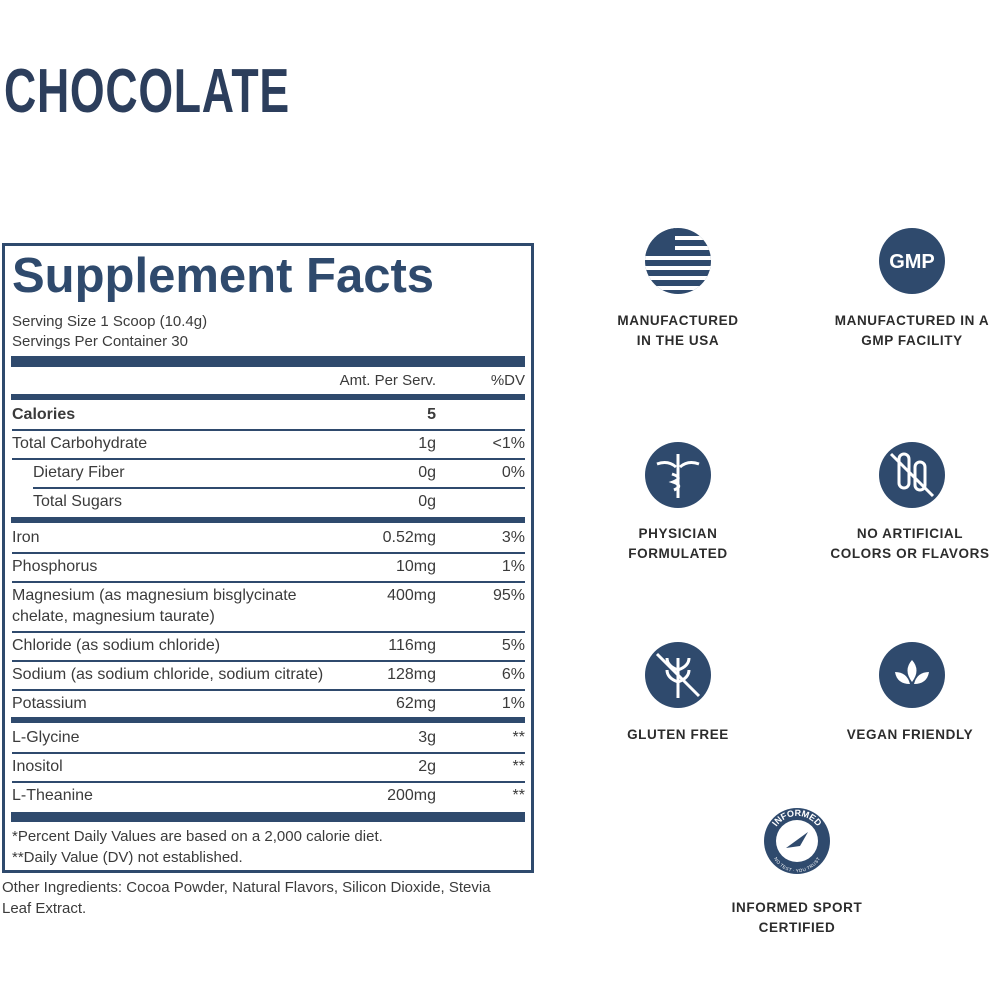 Image resolution: width=1000 pixels, height=1000 pixels. Describe the element at coordinates (100, 341) in the screenshot. I see `servings-per-container: Servings Per Container 30` at that location.